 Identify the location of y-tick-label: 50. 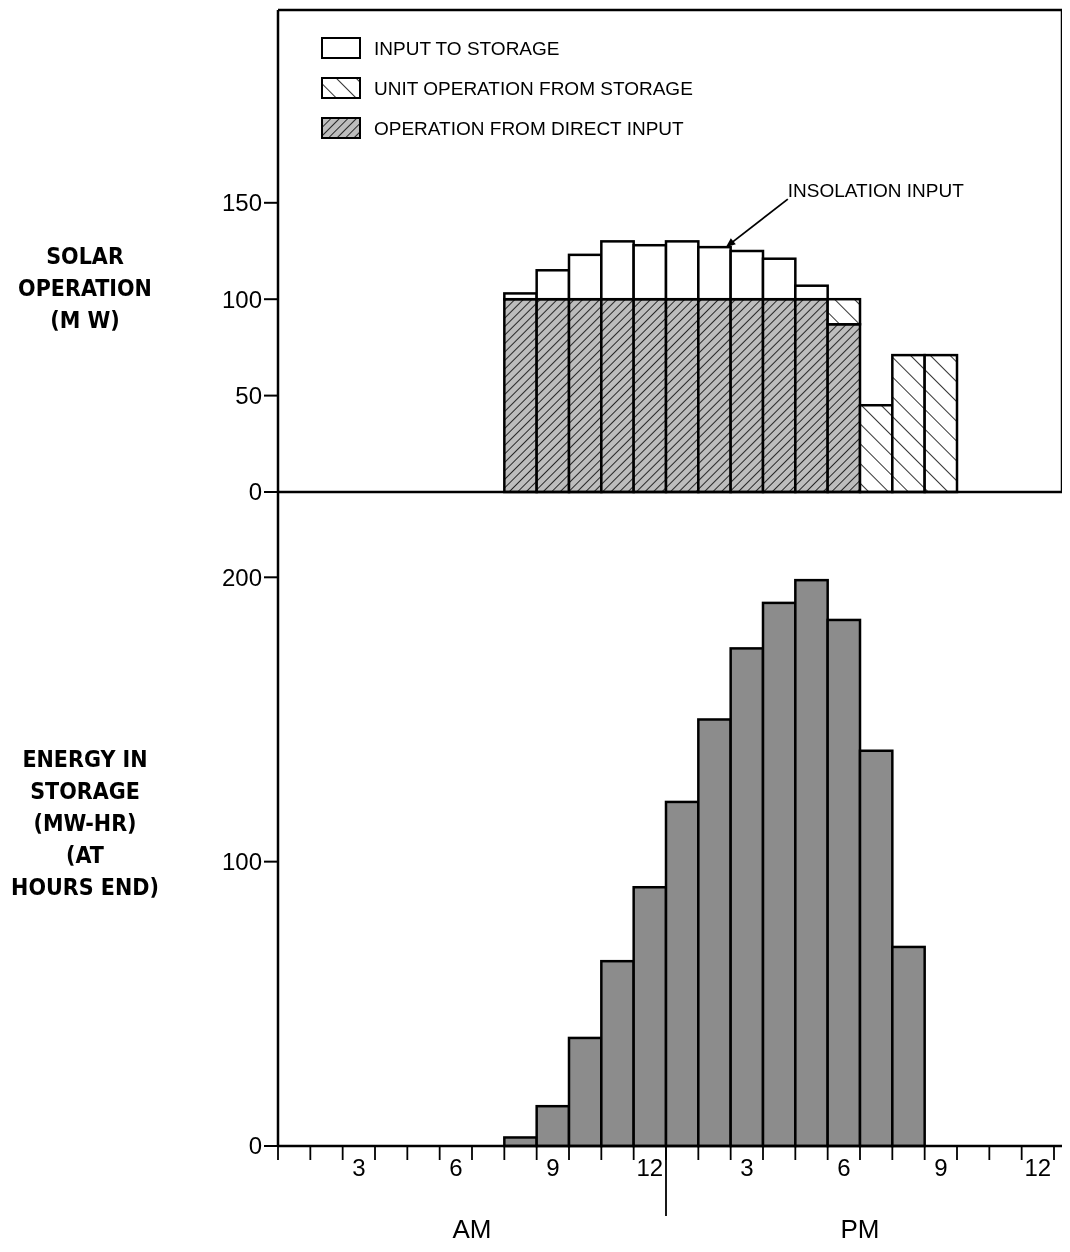
(248, 395).